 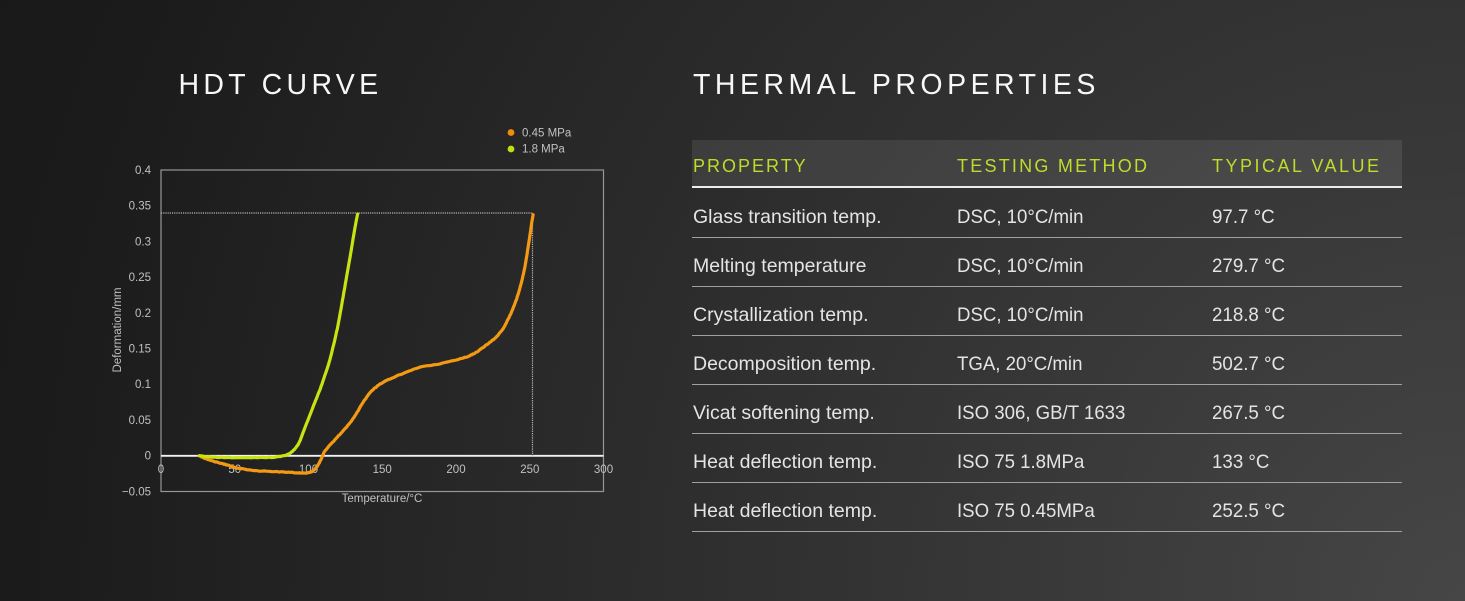 What do you see at coordinates (382, 499) in the screenshot?
I see `svg-text: Temperature/°C` at bounding box center [382, 499].